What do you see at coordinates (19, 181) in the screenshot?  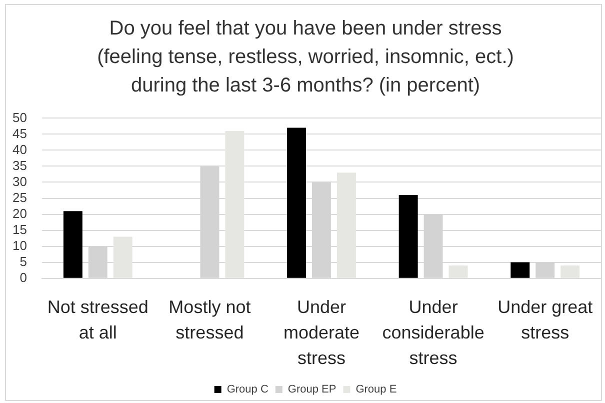 I see `y-tick-label: 30` at bounding box center [19, 181].